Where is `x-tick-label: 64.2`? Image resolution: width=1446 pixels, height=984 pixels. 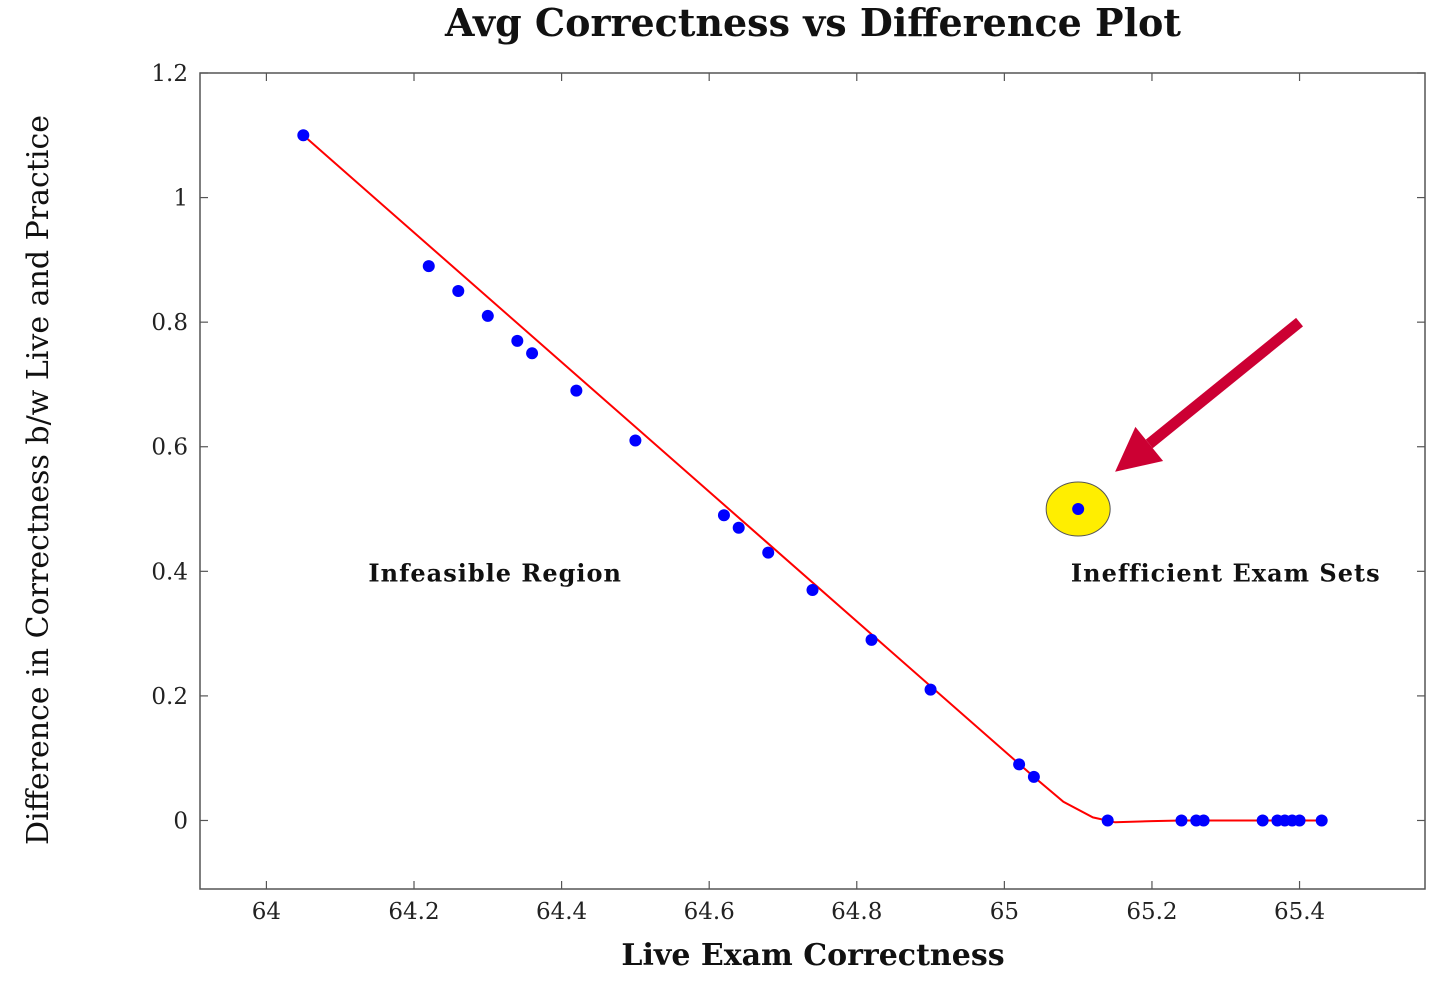
x-tick-label: 64.2 is located at coordinates (413, 912).